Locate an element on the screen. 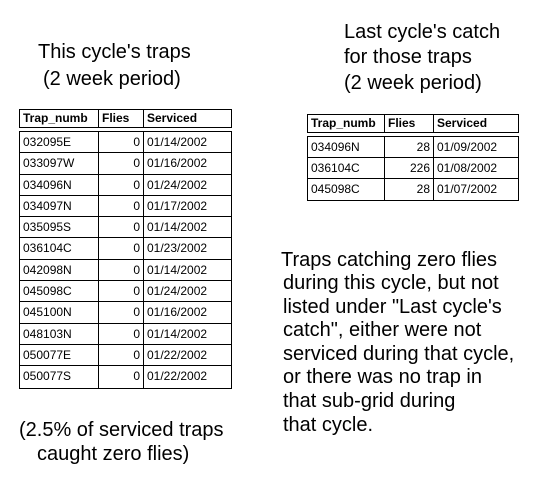 This screenshot has width=548, height=482. explanation-line1: Traps catching zero flies is located at coordinates (389, 260).